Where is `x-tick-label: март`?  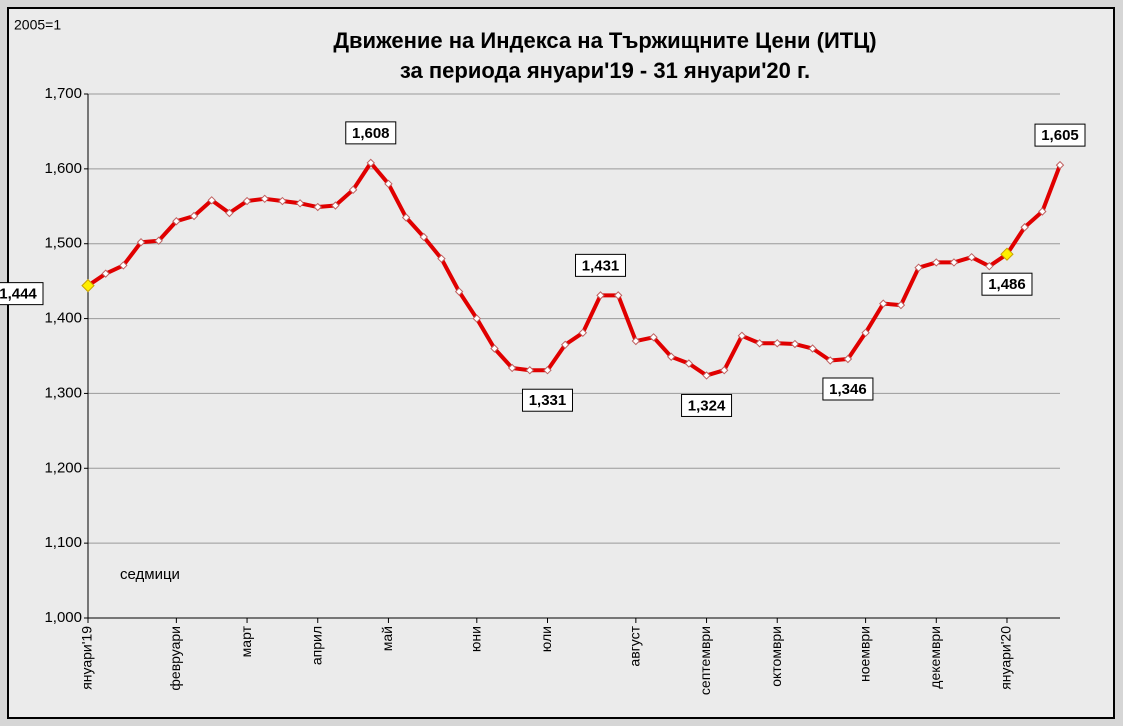
x-tick-label: март is located at coordinates (246, 641).